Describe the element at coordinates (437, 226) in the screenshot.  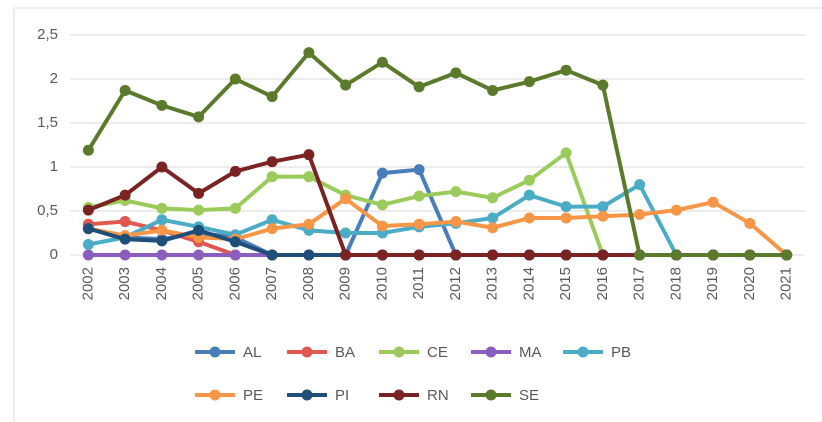
I see `series-line` at that location.